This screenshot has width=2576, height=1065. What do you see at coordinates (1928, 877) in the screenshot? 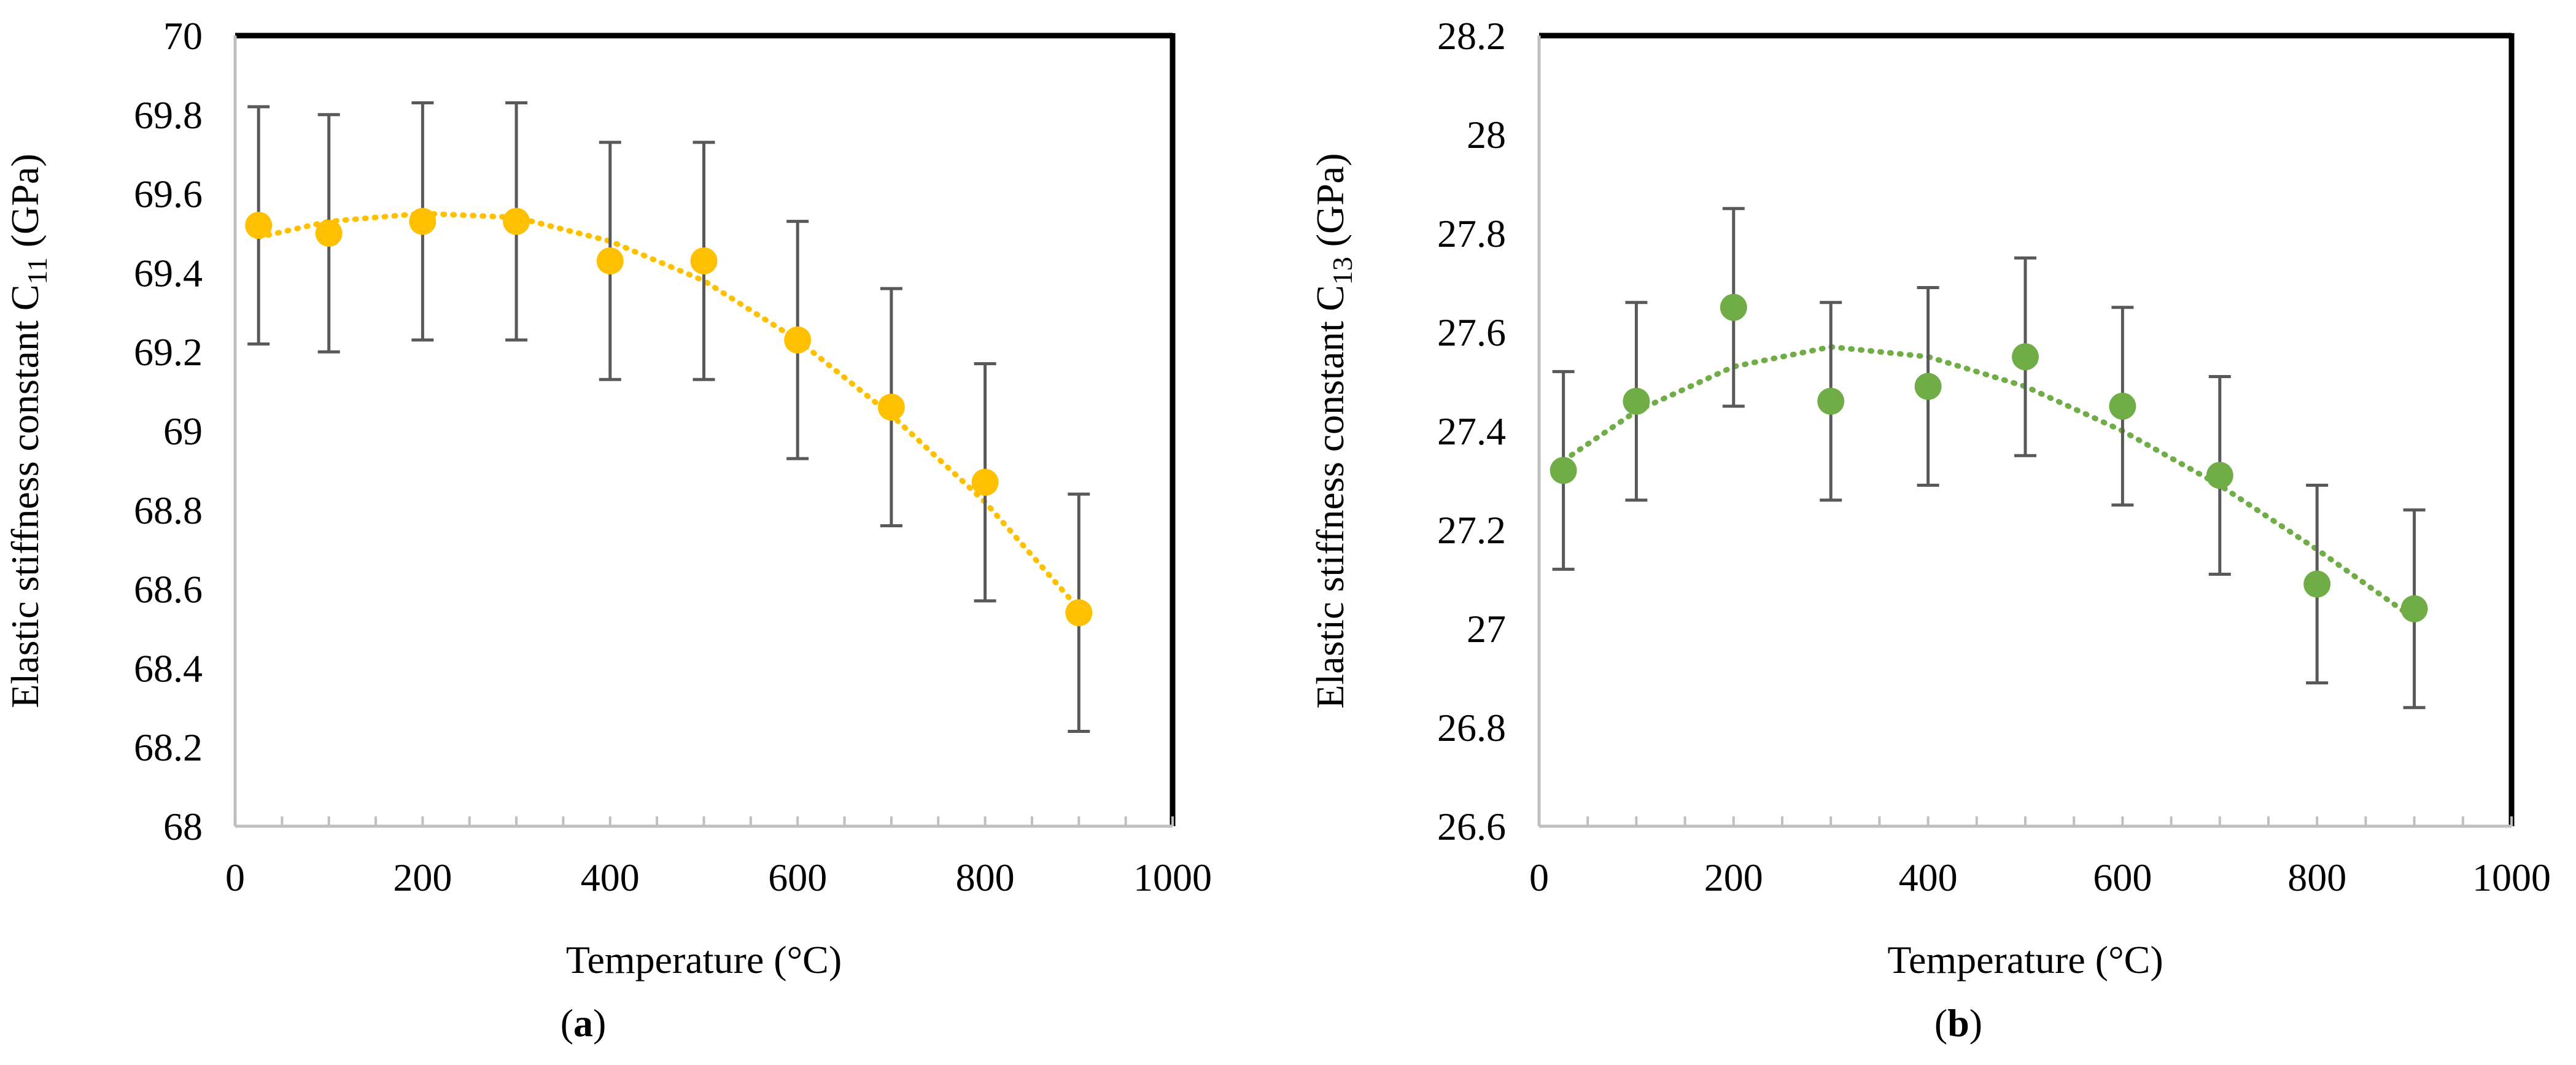
I see `plot-b-x-tick-label: 400` at bounding box center [1928, 877].